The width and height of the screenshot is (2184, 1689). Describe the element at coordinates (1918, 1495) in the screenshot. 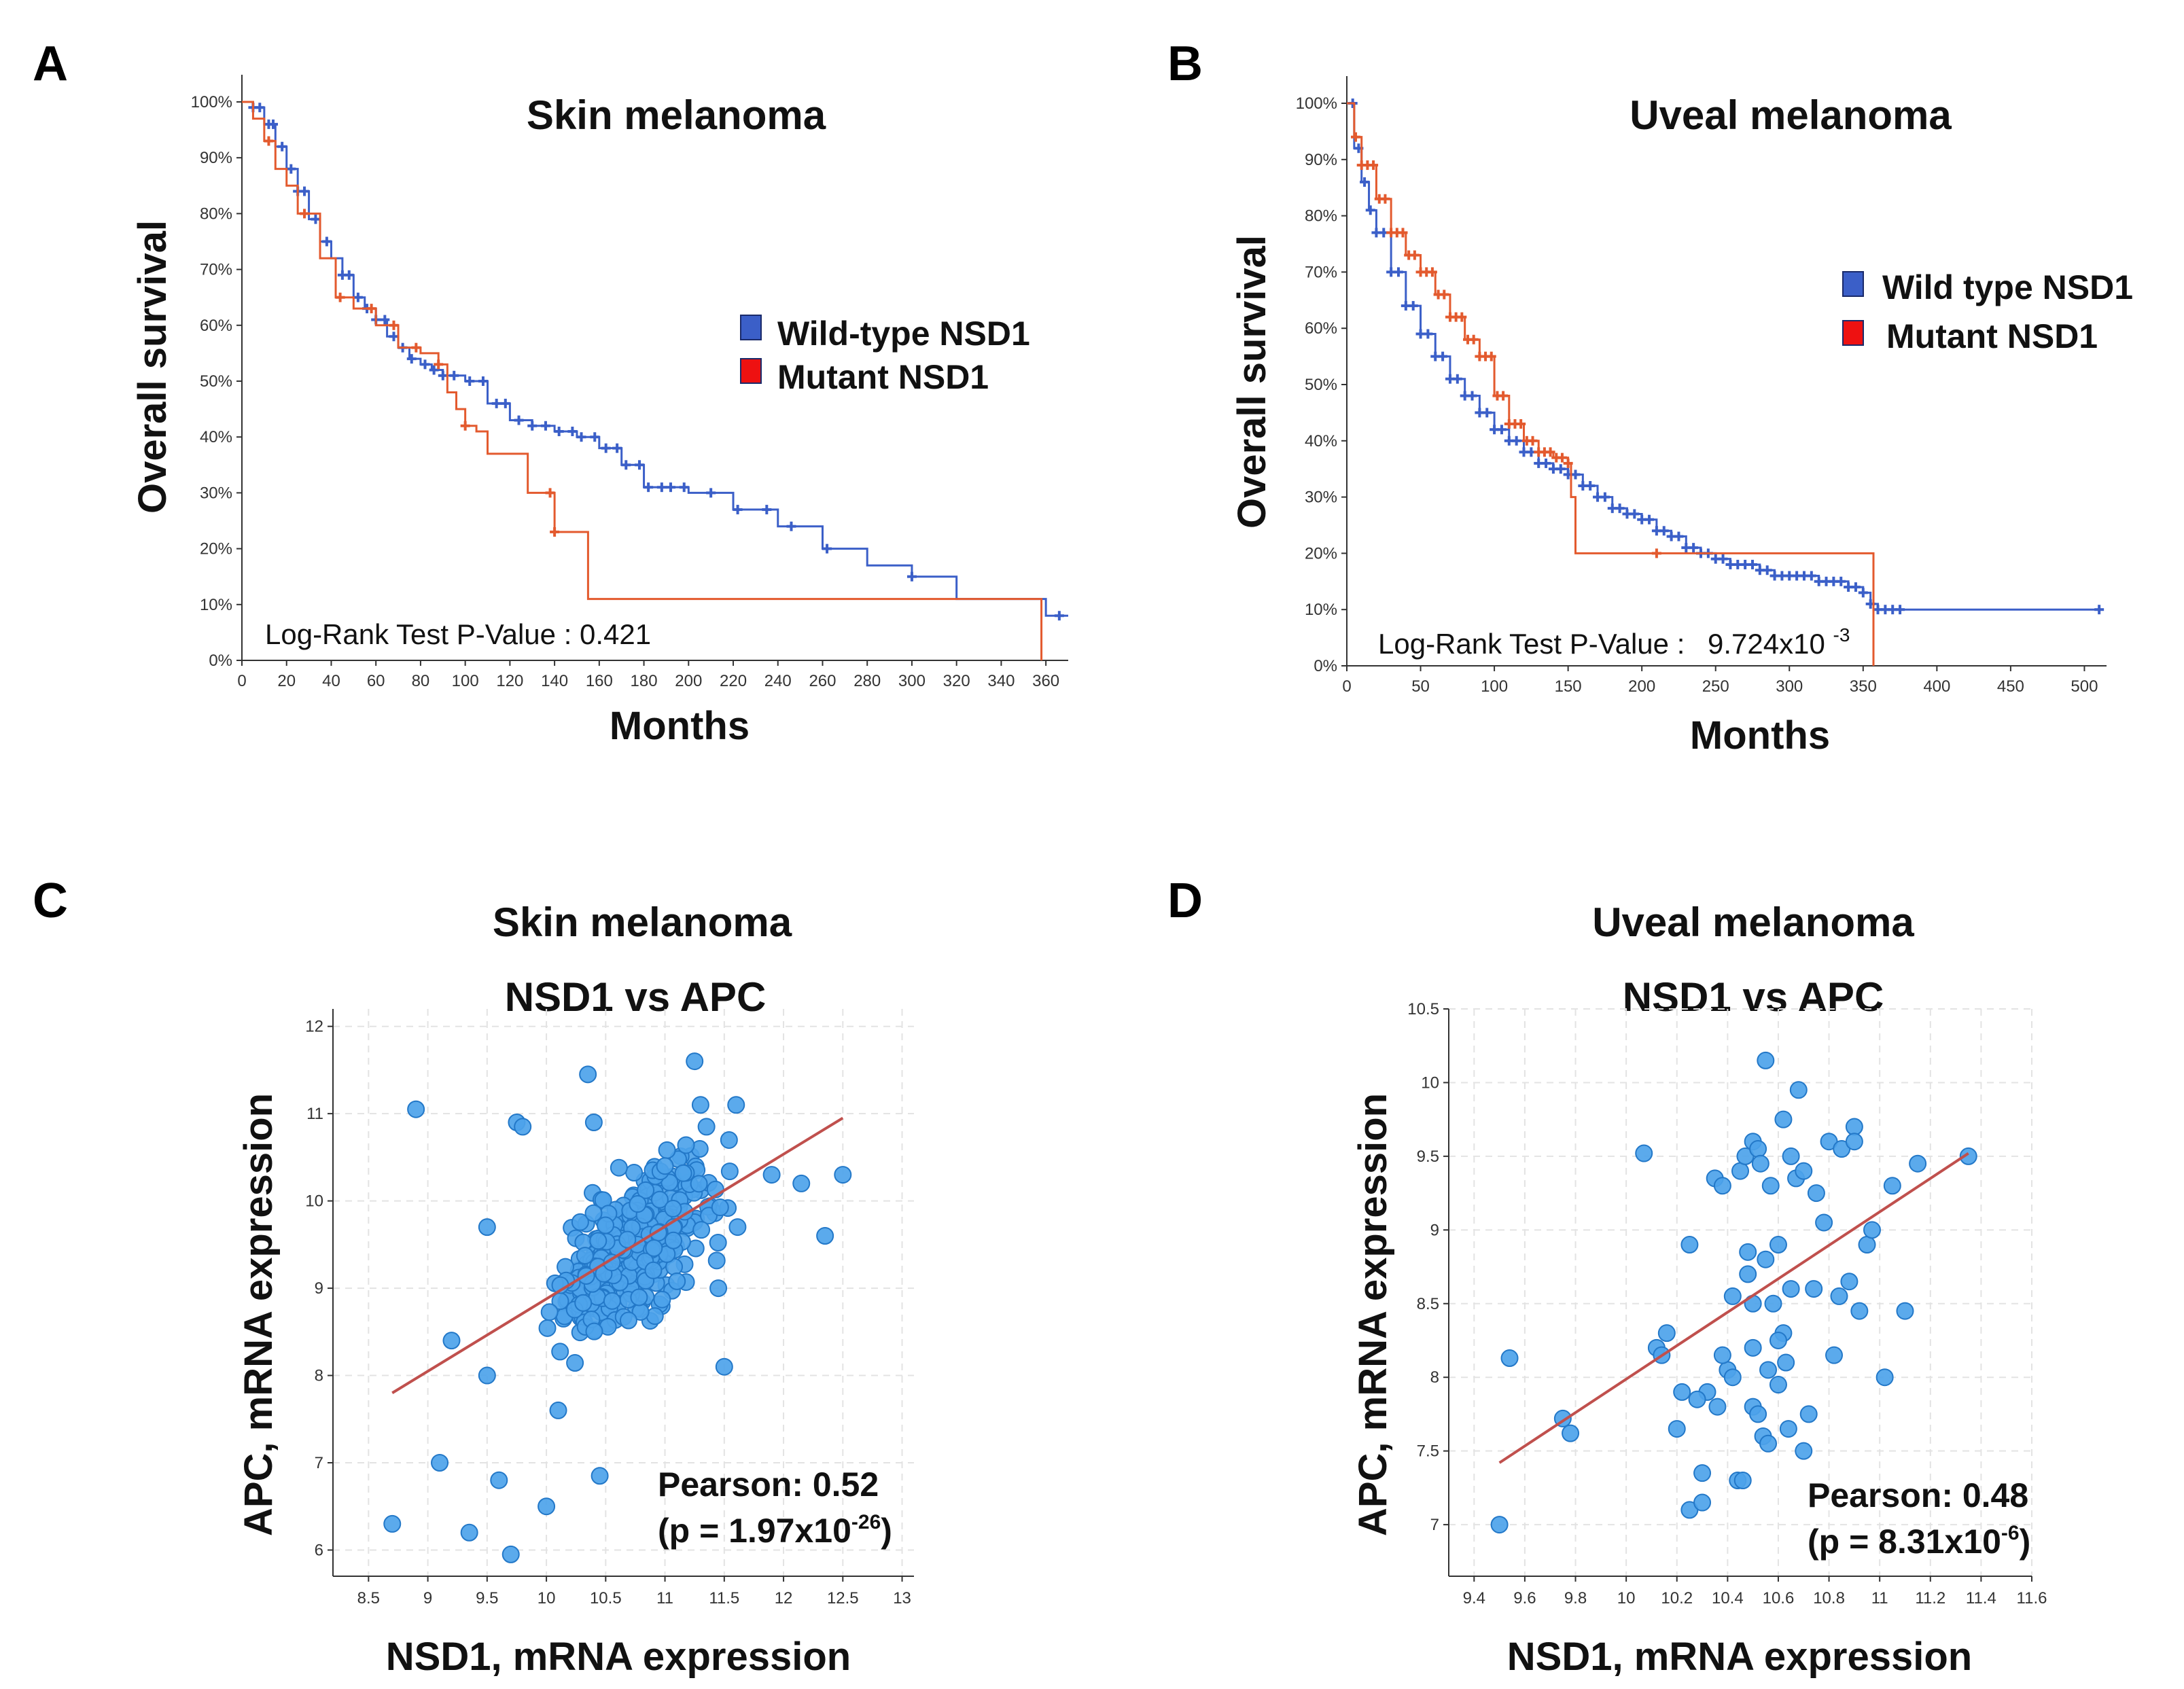

I see `chart-d-pearson: Pearson: 0.48` at that location.